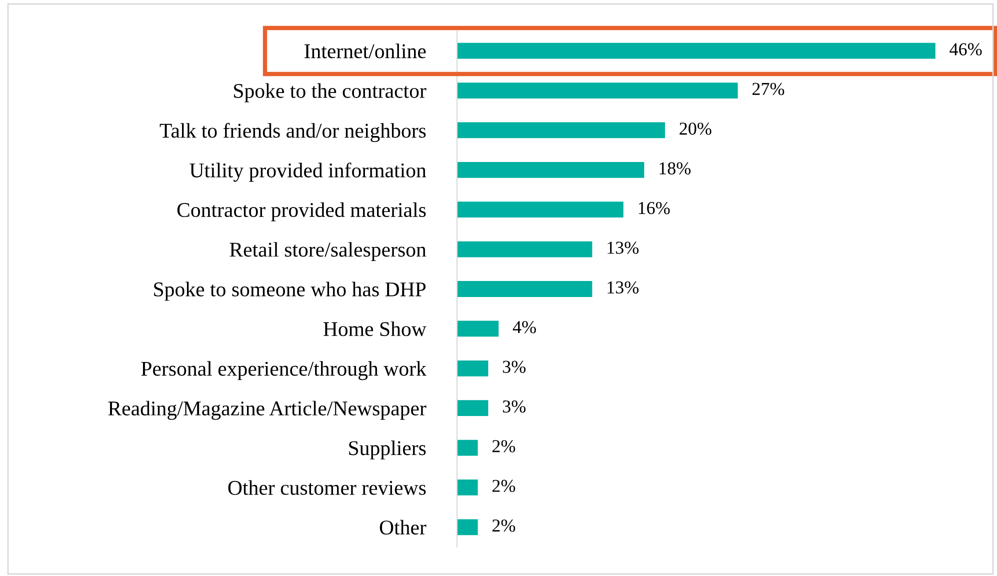 The image size is (997, 576). I want to click on y-tick-label: Personal experience/through work, so click(283, 370).